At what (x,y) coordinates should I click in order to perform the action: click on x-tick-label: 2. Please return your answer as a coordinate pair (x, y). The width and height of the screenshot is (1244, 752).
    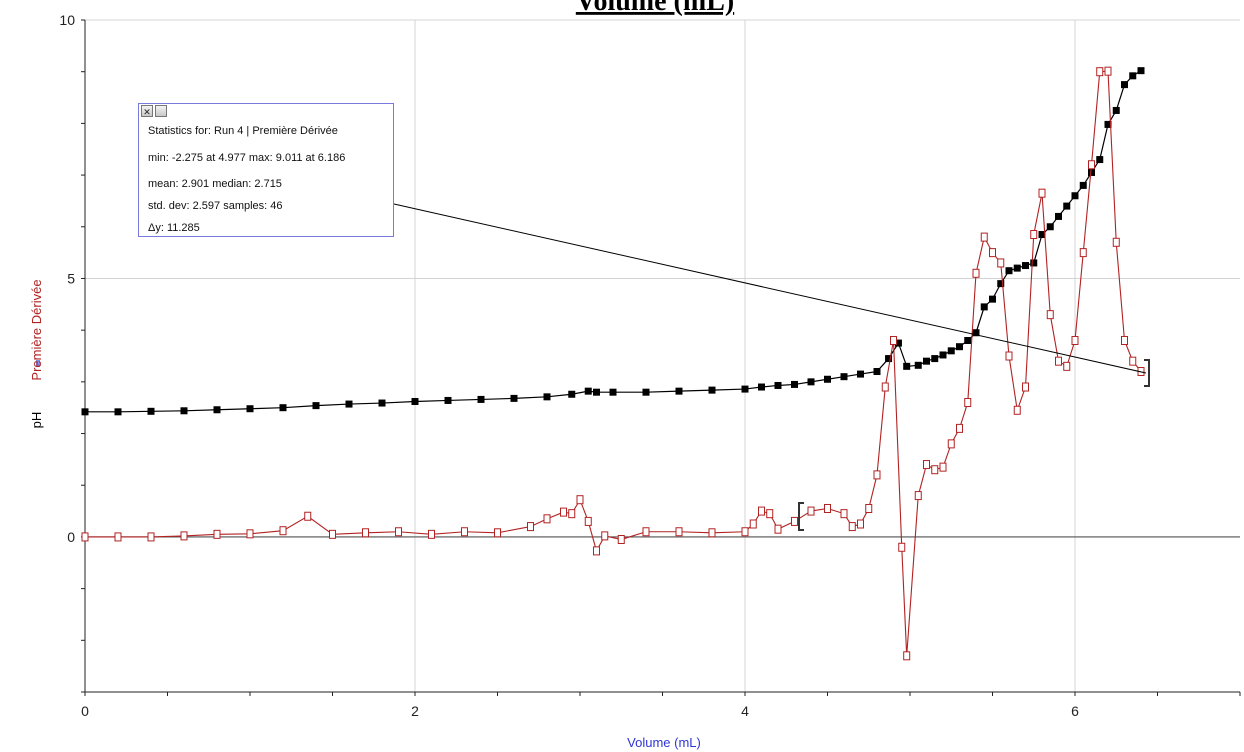
    Looking at the image, I should click on (415, 711).